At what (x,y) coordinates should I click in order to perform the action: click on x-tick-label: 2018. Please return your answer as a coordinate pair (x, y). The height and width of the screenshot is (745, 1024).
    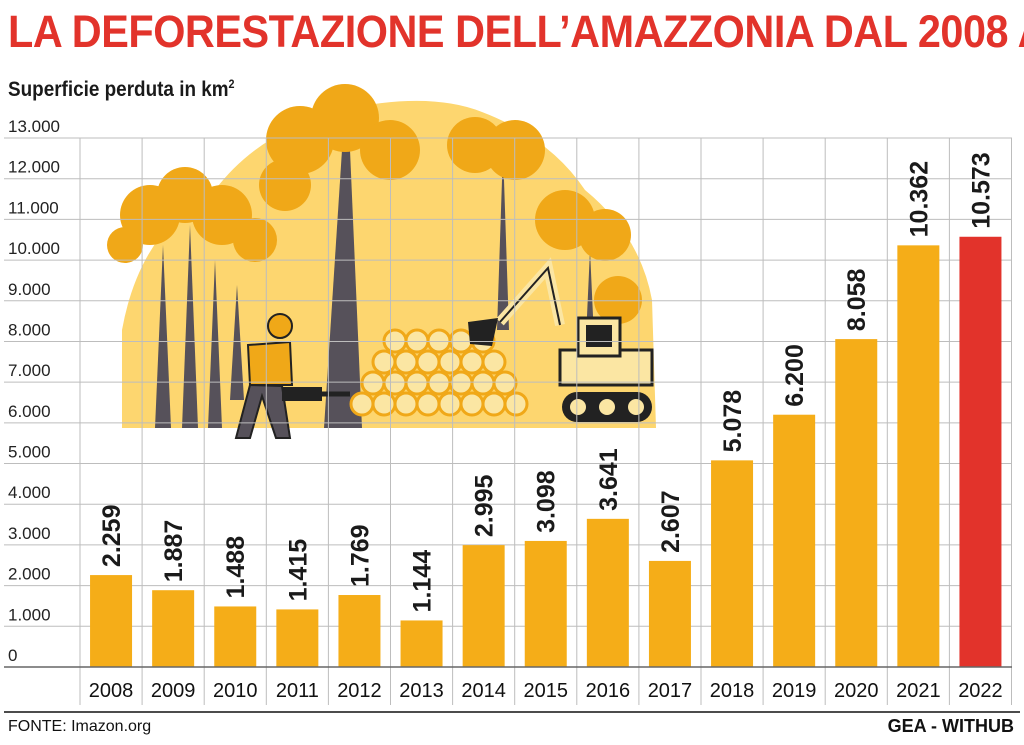
    Looking at the image, I should click on (732, 691).